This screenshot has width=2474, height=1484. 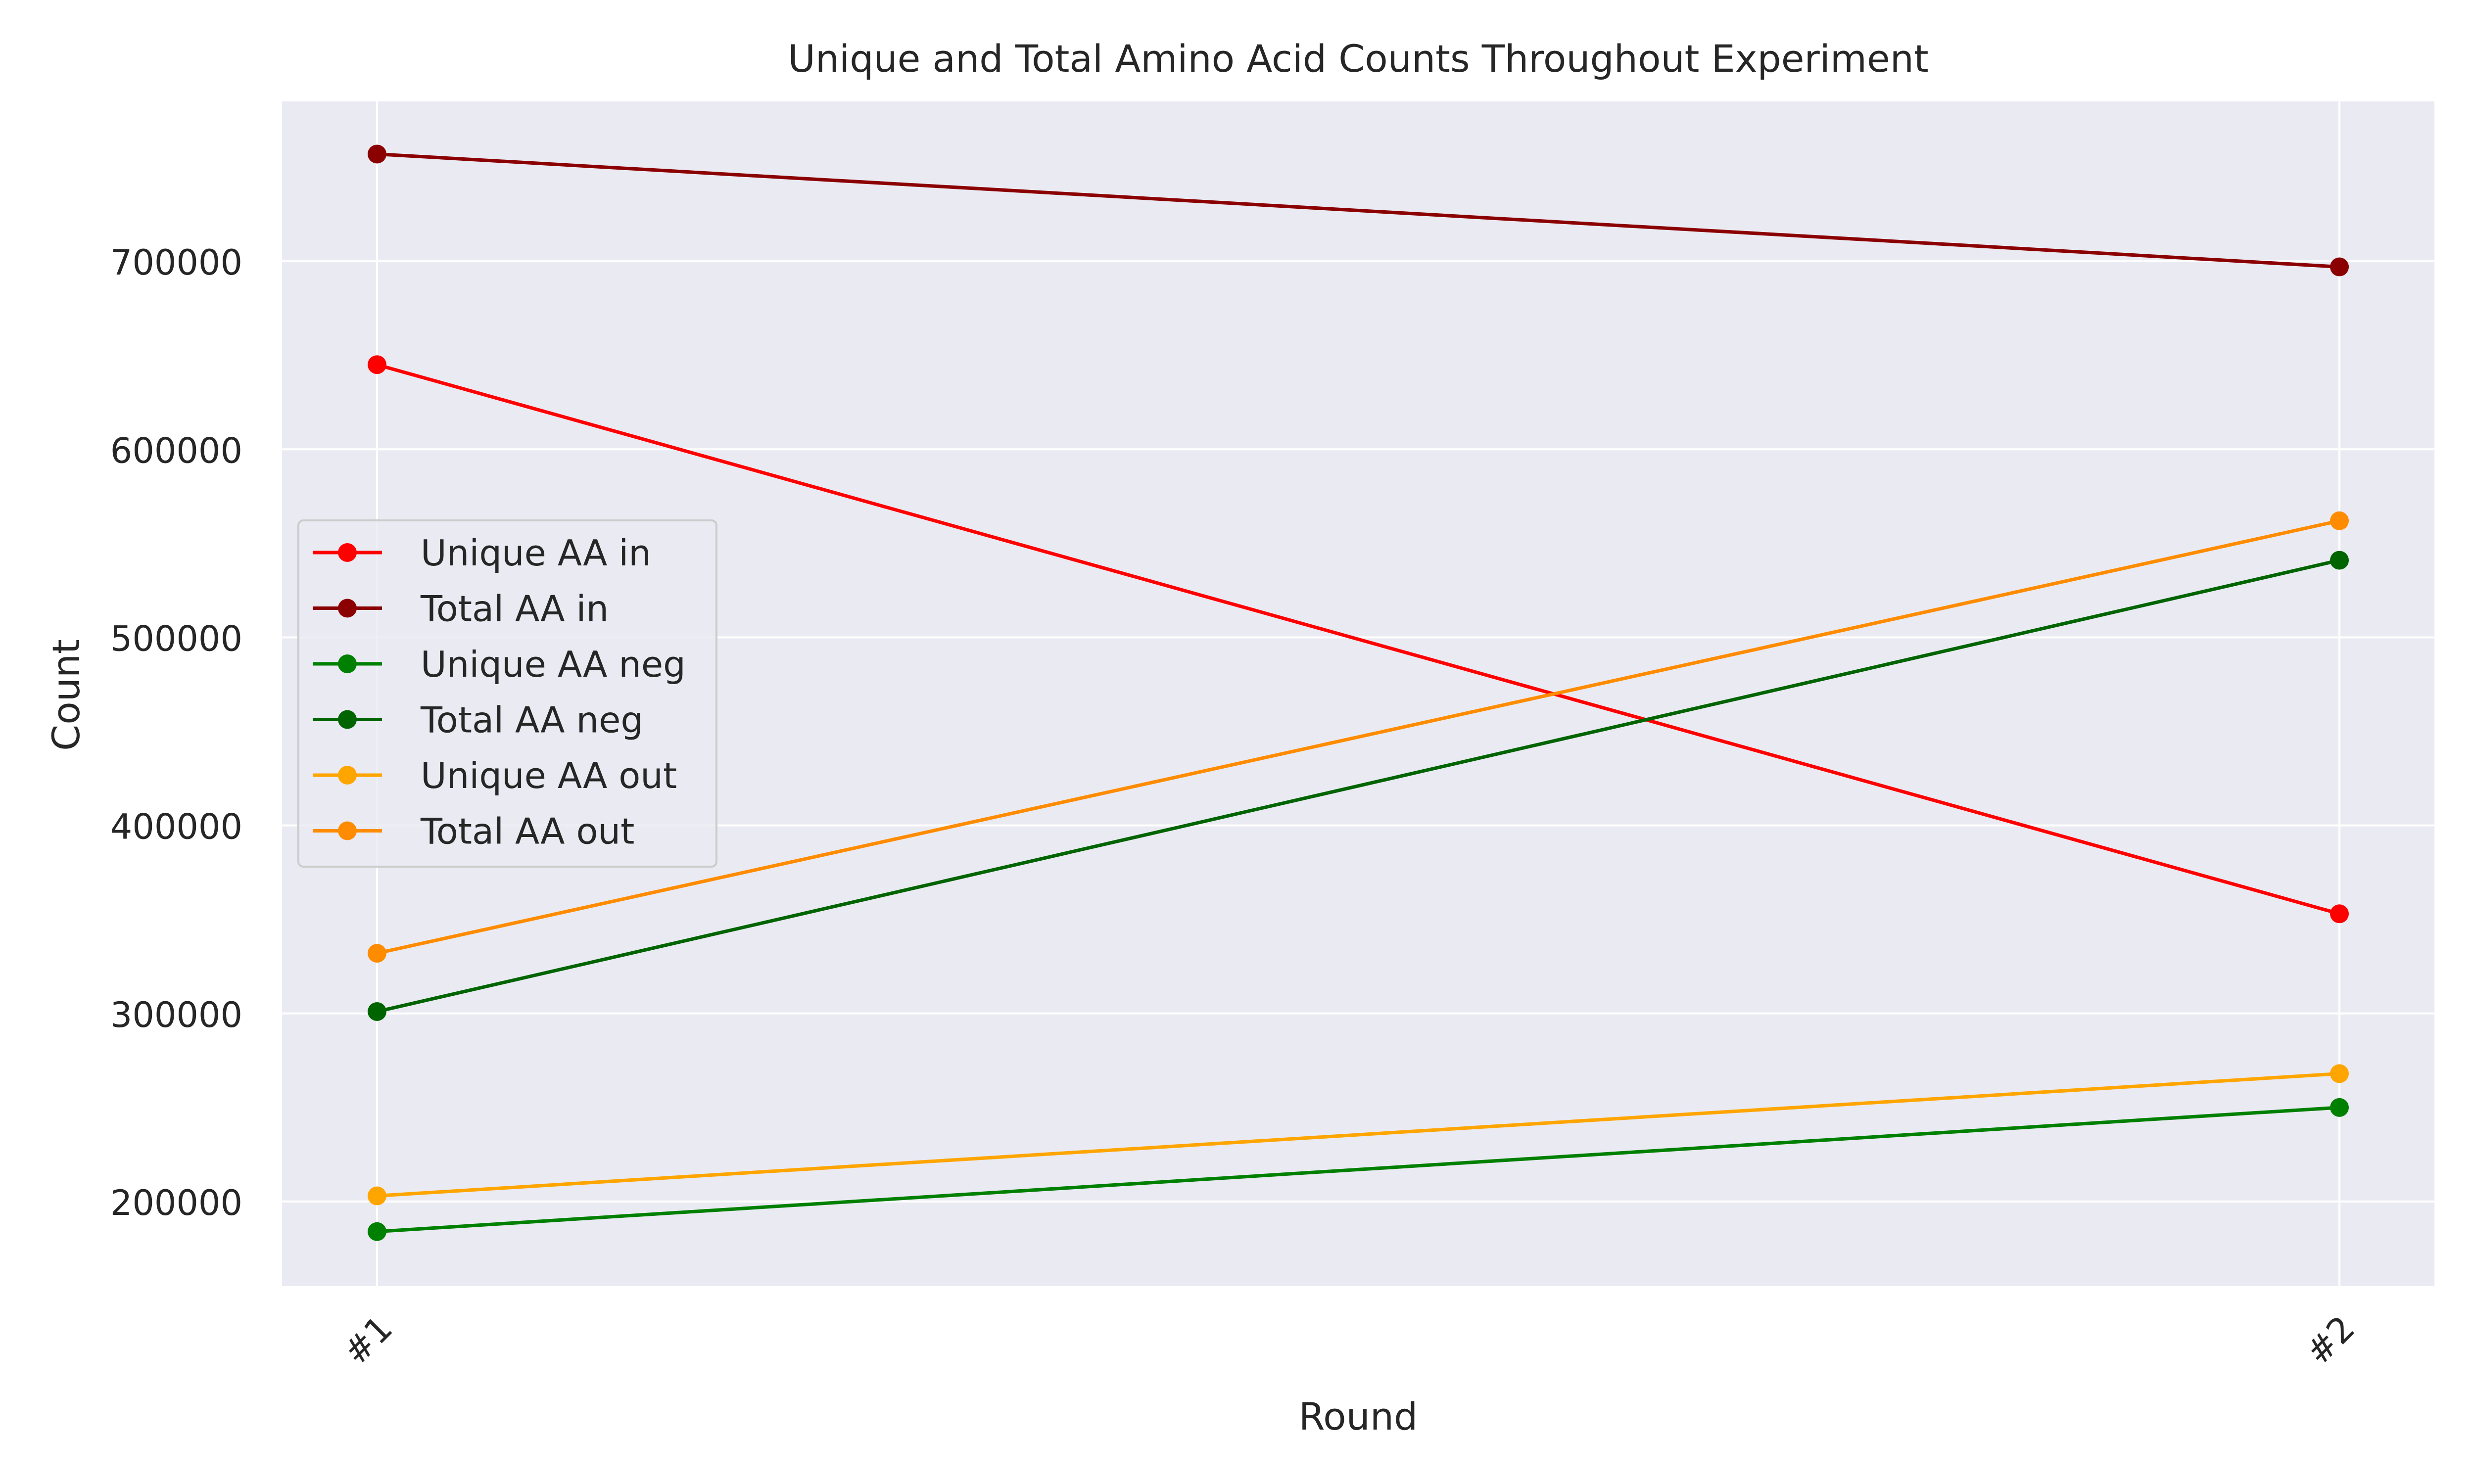 I want to click on y-axis-ticks: 200000 300000 400000 500000 600000 700000, so click(x=176, y=732).